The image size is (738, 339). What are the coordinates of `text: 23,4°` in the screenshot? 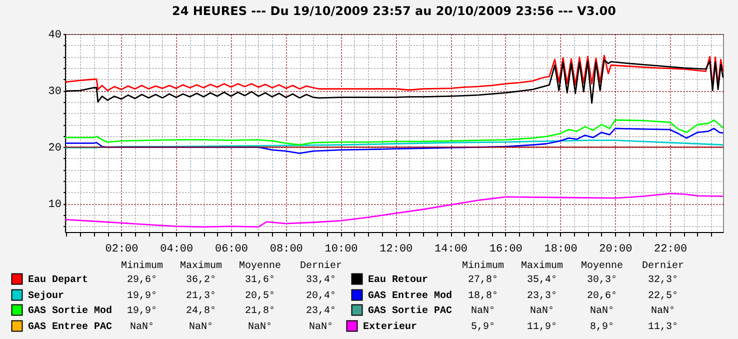 It's located at (321, 311).